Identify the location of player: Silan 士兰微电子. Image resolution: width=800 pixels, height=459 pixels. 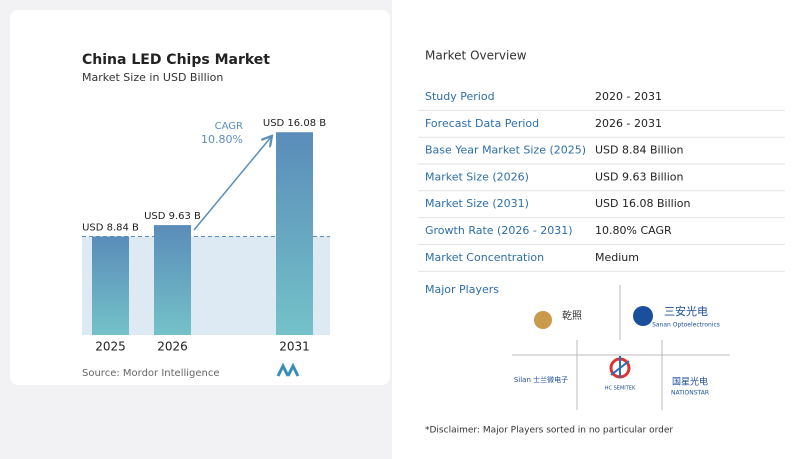
(541, 379).